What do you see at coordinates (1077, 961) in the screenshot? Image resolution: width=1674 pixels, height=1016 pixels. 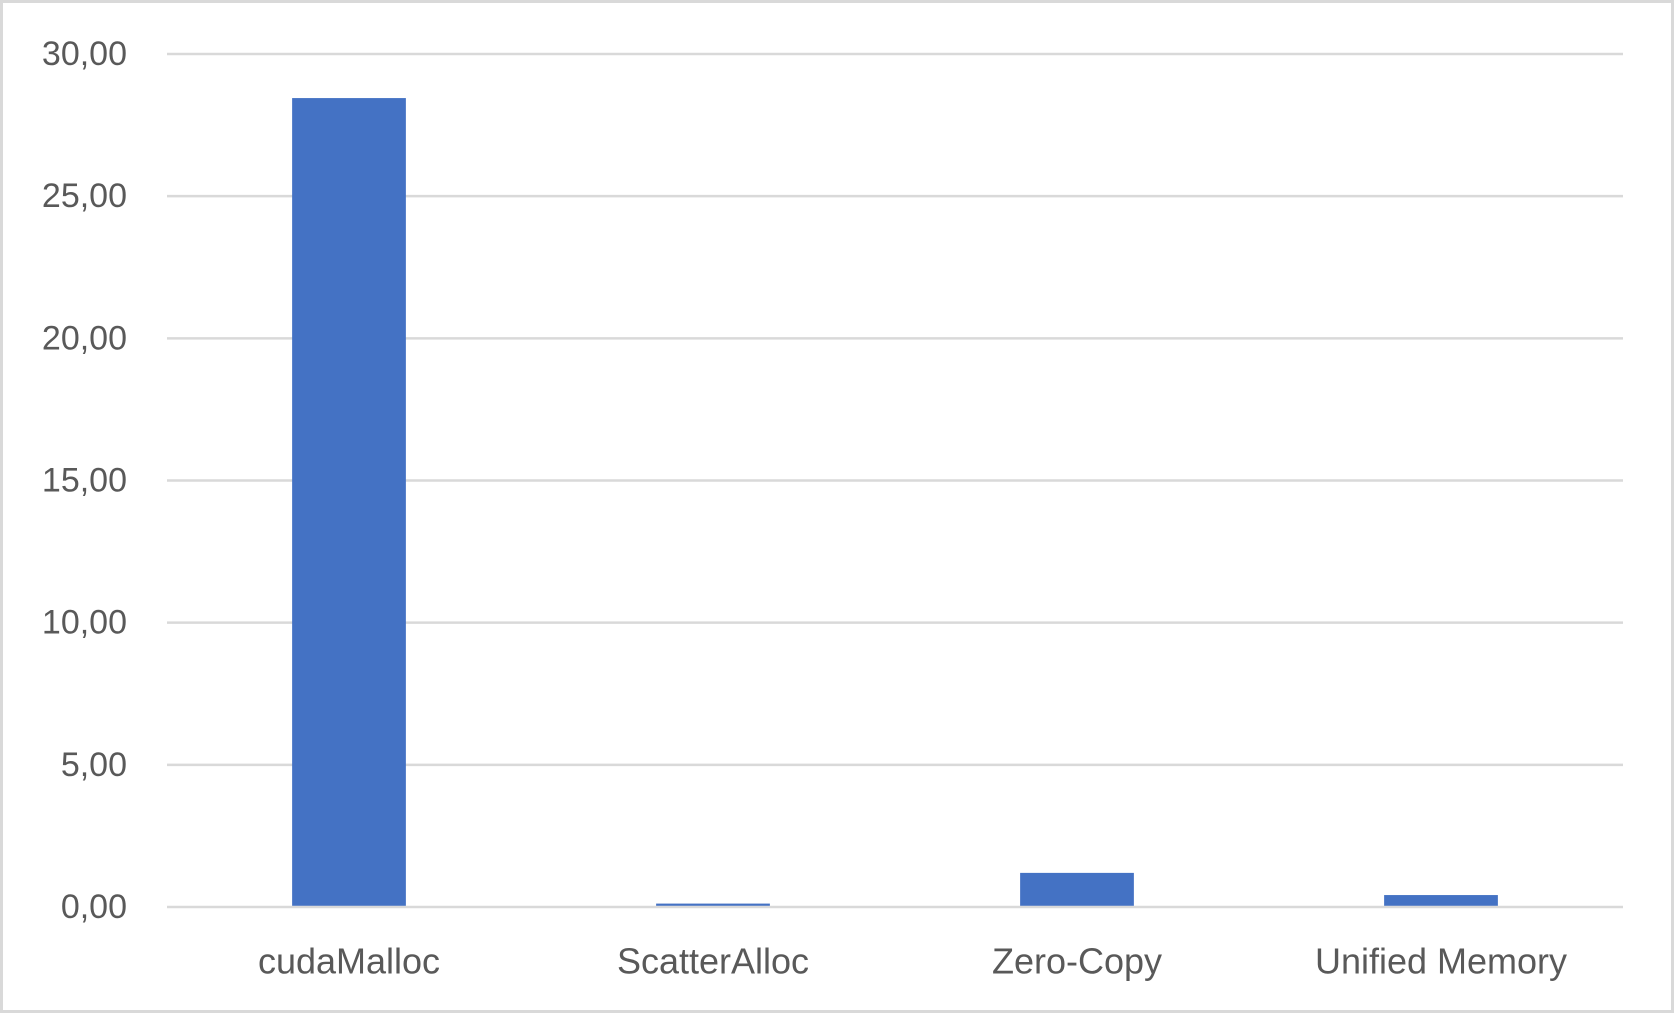 I see `x-tick-label: Zero-Copy` at bounding box center [1077, 961].